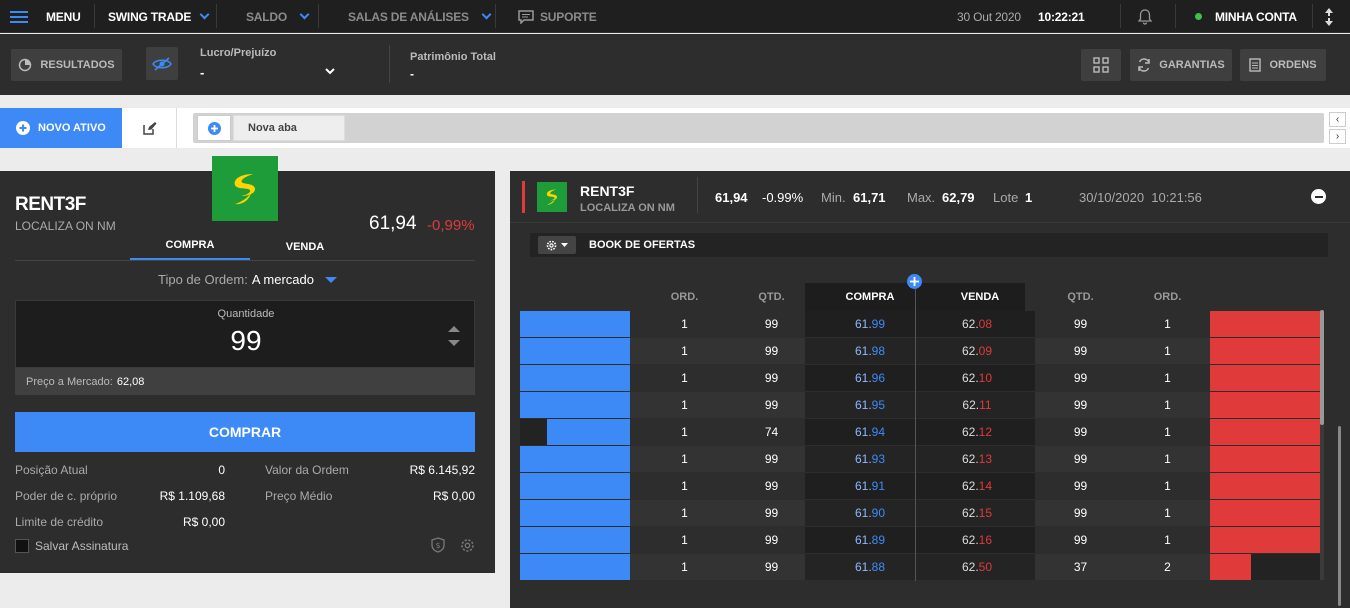 Image resolution: width=1350 pixels, height=608 pixels. What do you see at coordinates (305, 246) in the screenshot?
I see `tab-venda: VENDA` at bounding box center [305, 246].